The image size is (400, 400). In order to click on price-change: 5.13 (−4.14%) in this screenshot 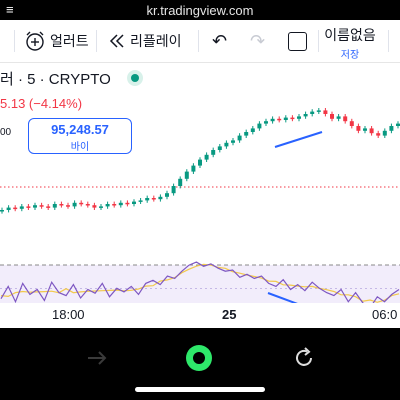, I will do `click(41, 103)`.